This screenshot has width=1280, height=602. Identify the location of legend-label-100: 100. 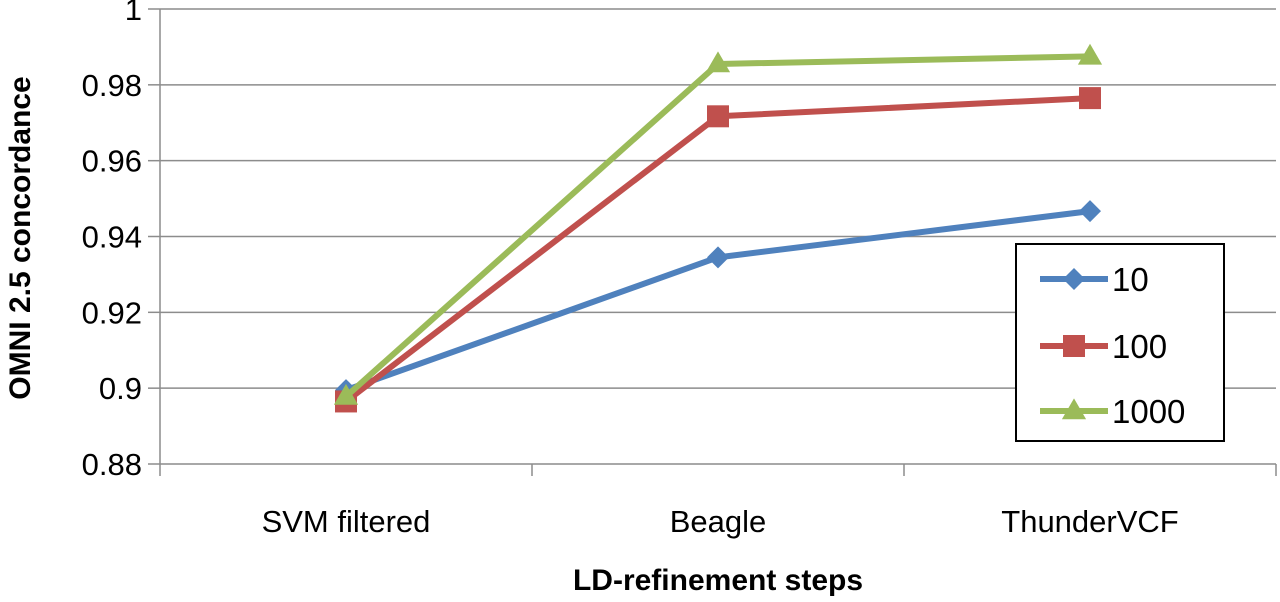
(1139, 346).